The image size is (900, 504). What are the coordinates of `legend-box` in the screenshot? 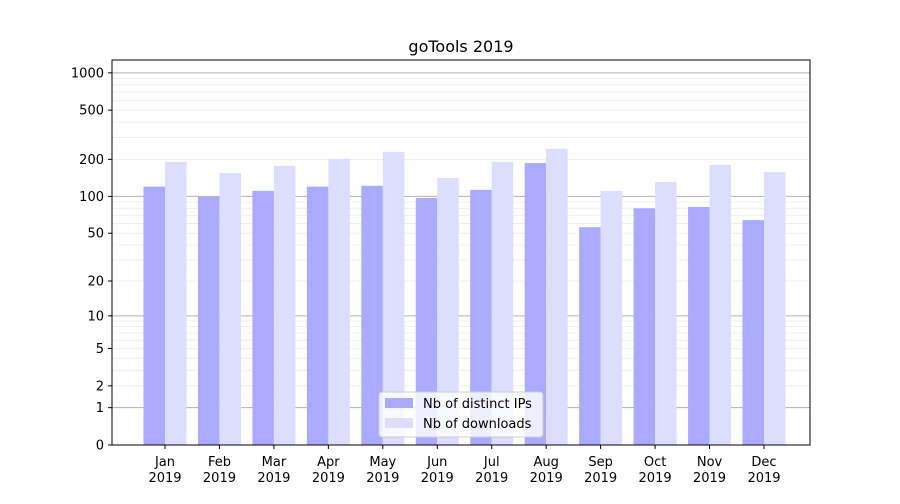 It's located at (461, 414).